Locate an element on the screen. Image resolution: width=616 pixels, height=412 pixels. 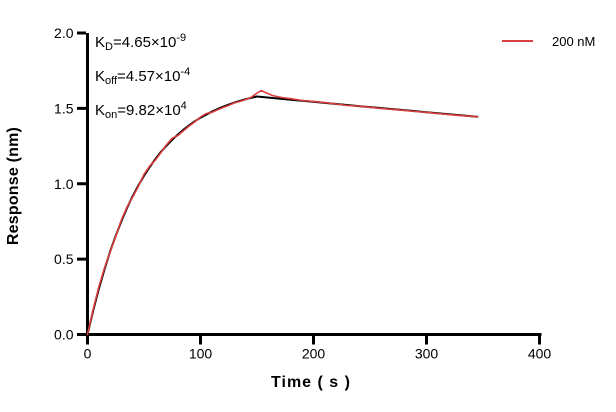
y-tick-label: 1.0 is located at coordinates (64, 184).